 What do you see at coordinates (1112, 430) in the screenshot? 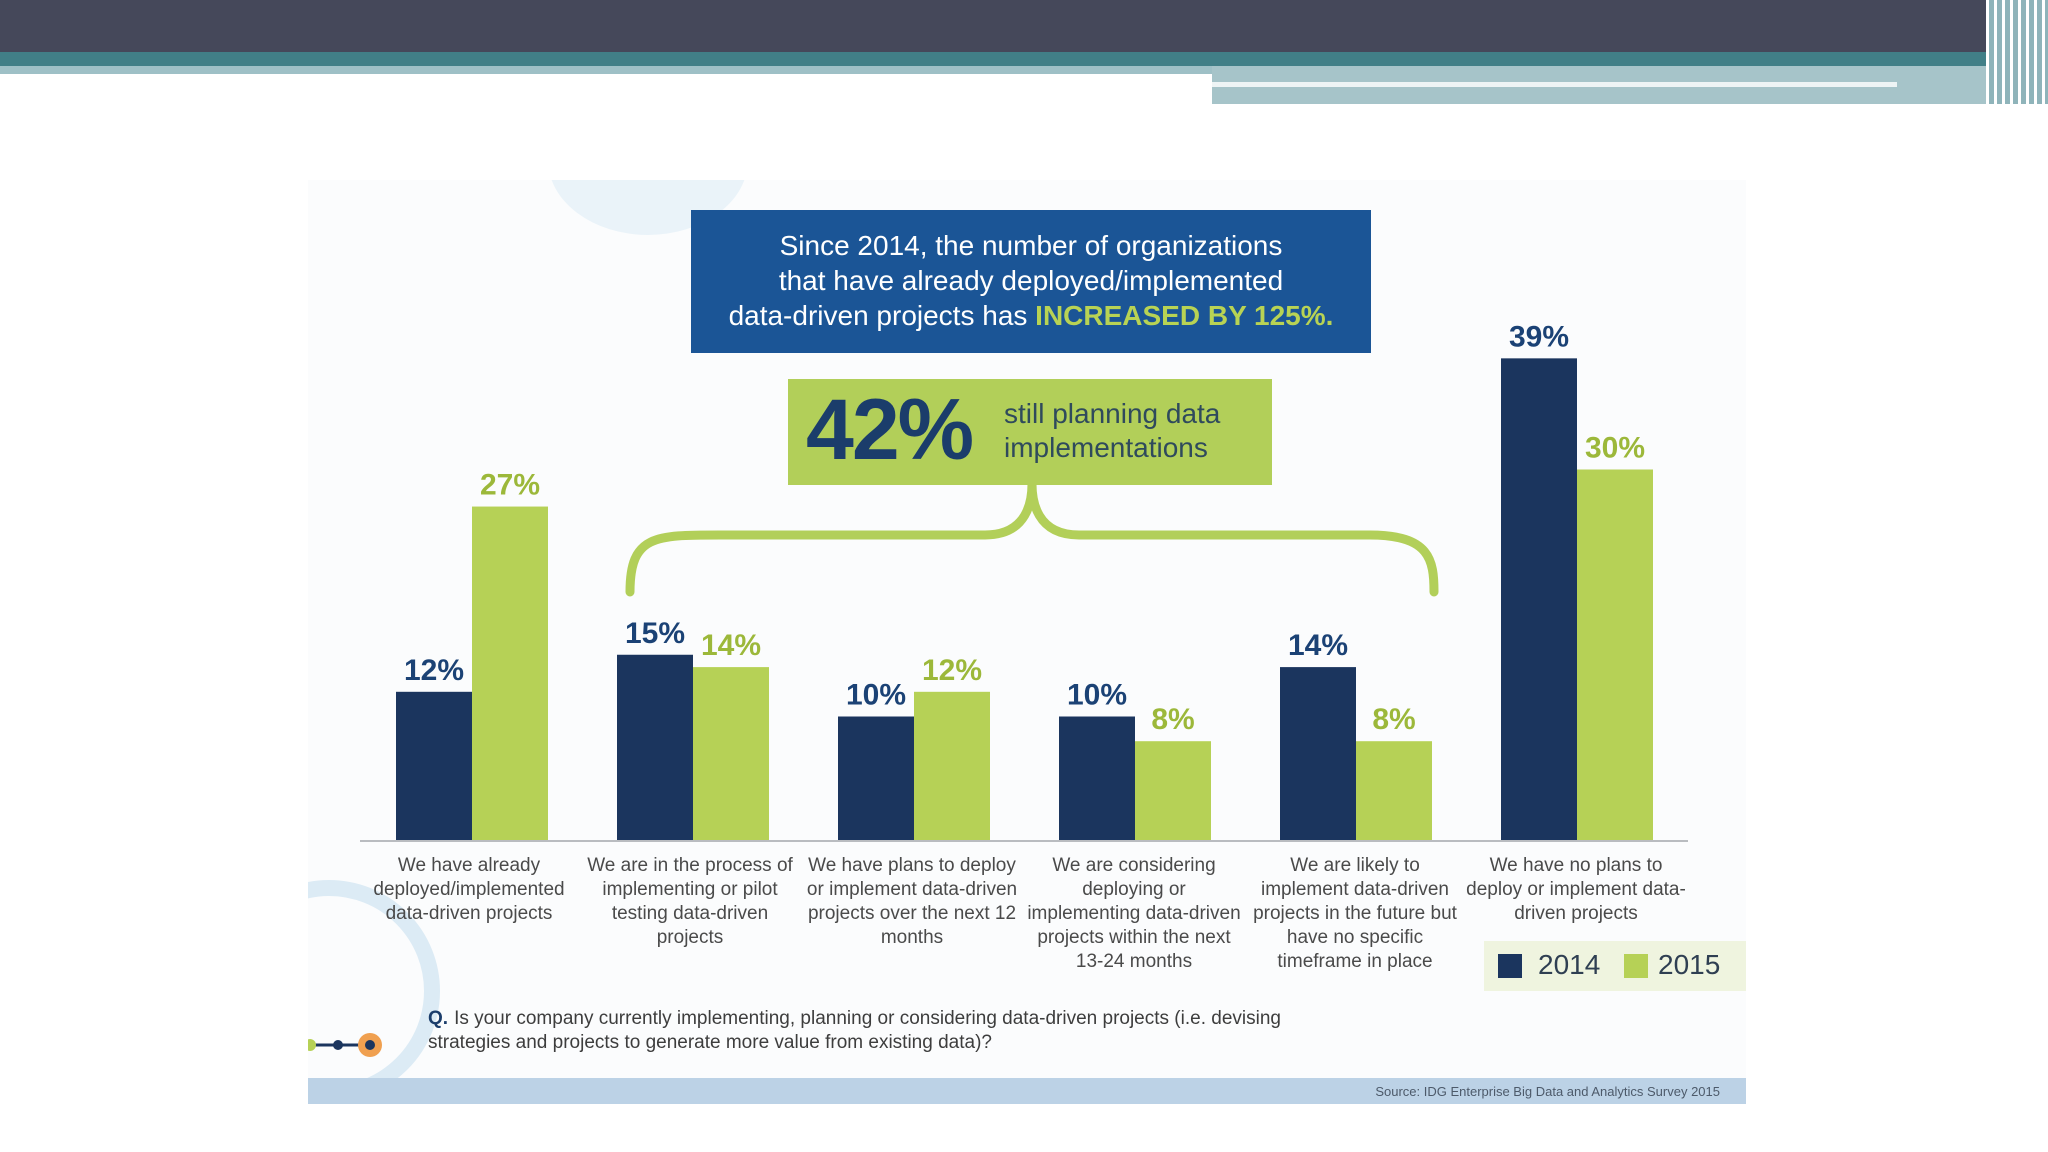
I see `callout-text: still planning data implementations` at bounding box center [1112, 430].